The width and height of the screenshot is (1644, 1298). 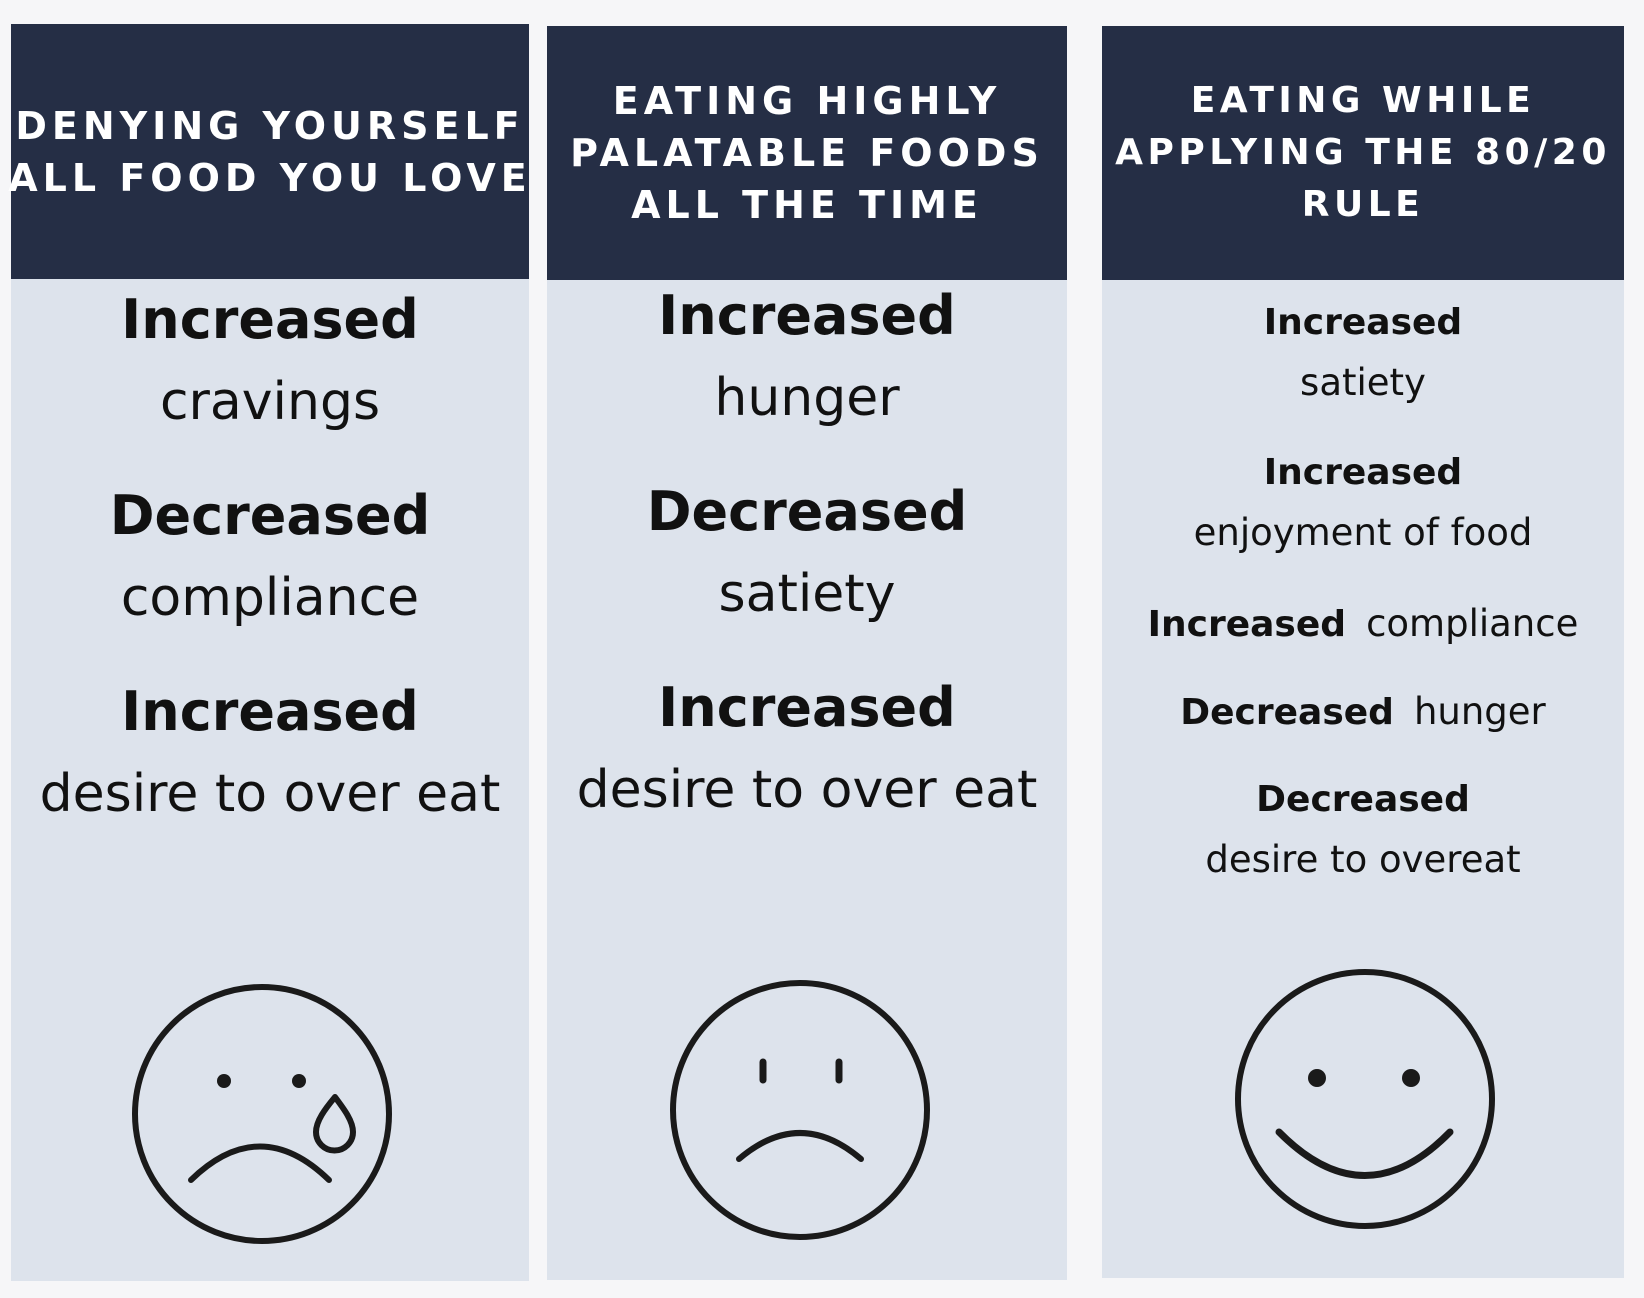 I want to click on effect-item: Decreased hunger, so click(x=1363, y=712).